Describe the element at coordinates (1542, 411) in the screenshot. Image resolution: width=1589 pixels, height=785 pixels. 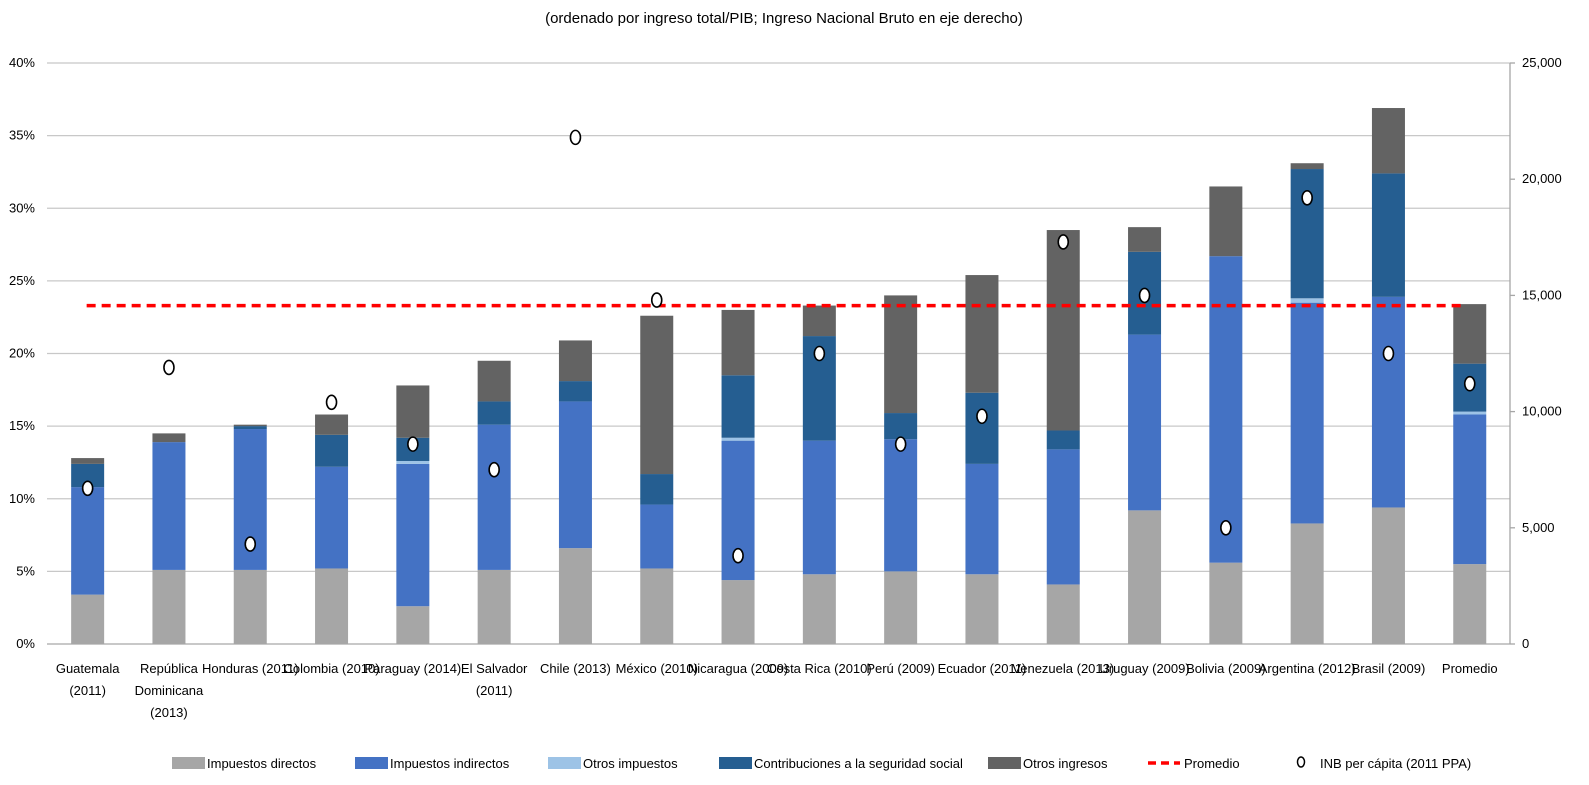
I see `right-tick-label: 10,000` at that location.